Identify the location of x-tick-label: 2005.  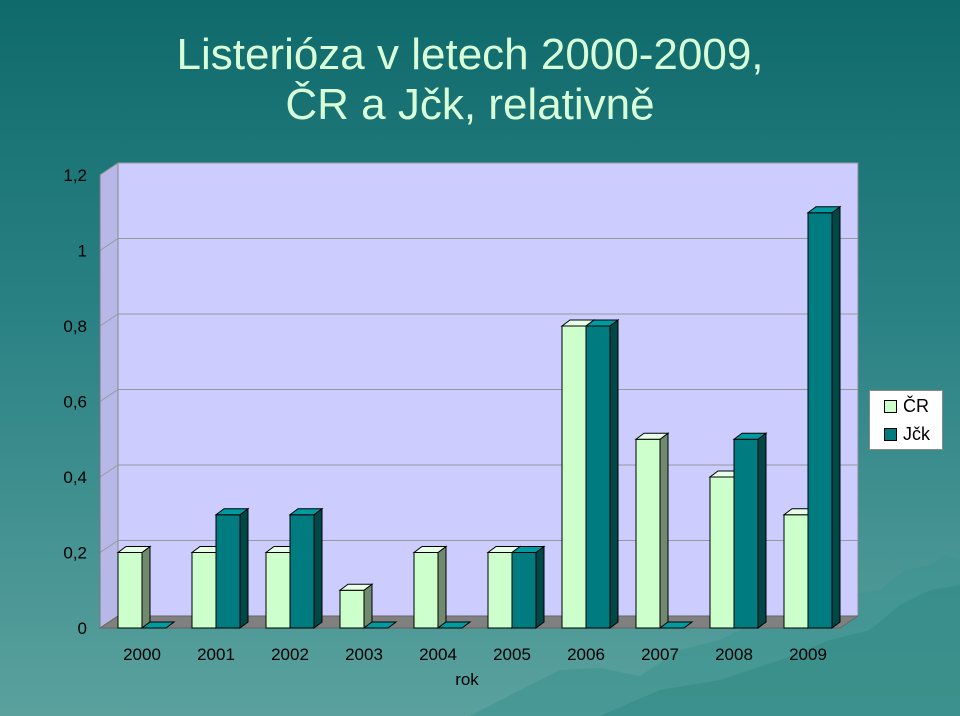
(512, 654).